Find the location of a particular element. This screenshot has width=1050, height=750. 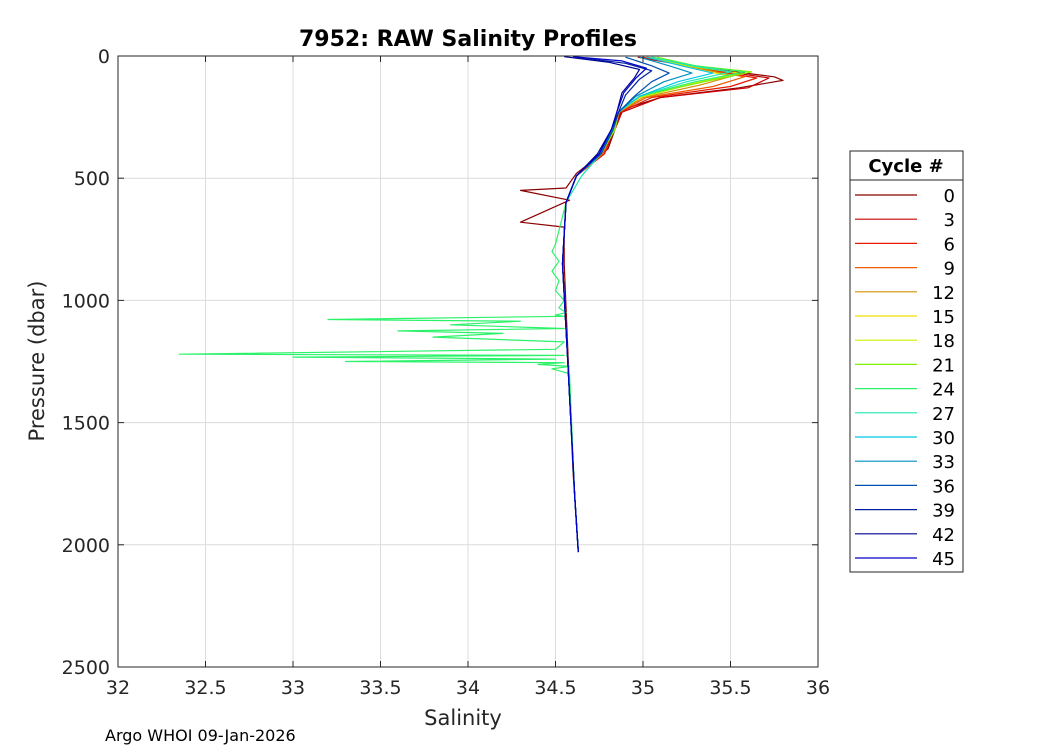

y-axis-label: Pressure (dbar) is located at coordinates (37, 361).